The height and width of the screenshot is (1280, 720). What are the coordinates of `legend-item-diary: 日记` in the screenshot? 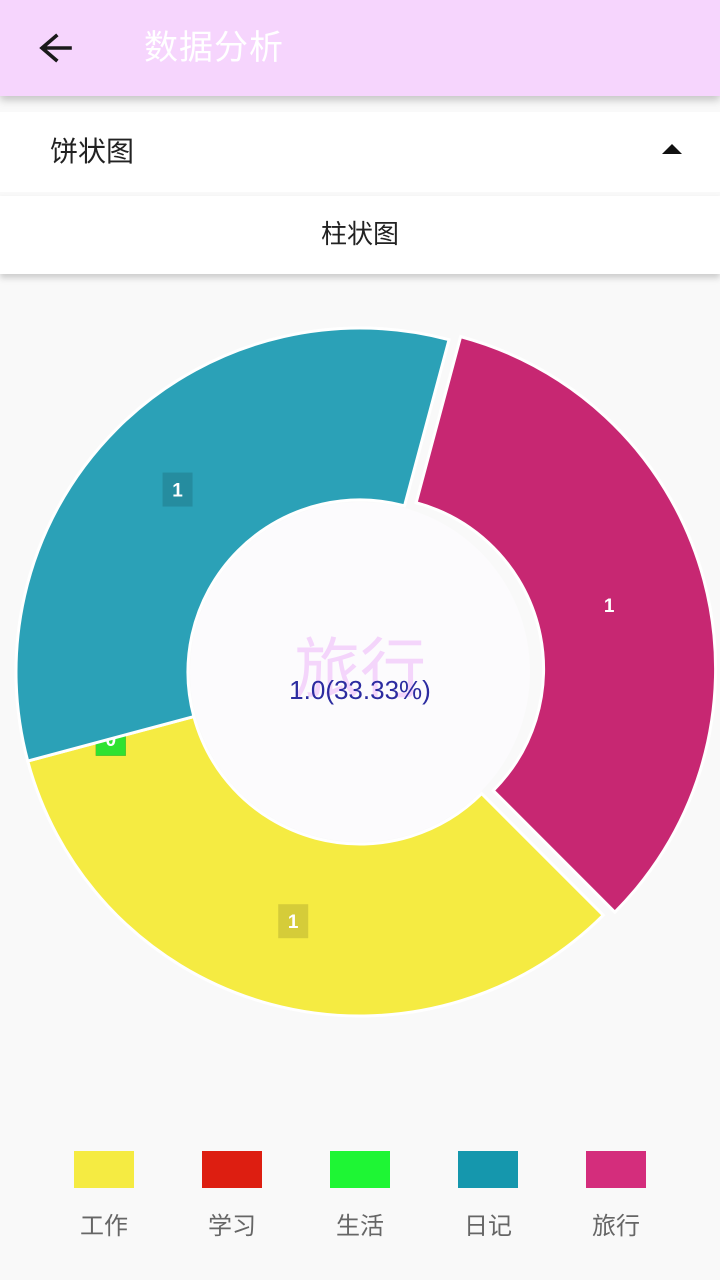 It's located at (488, 1203).